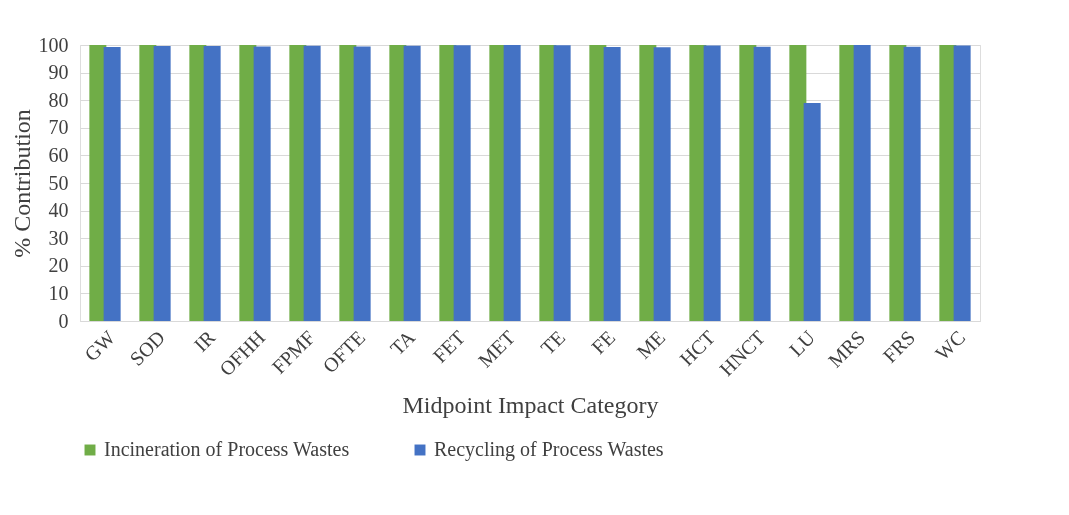 The width and height of the screenshot is (1069, 515). Describe the element at coordinates (58, 265) in the screenshot. I see `y-tick-label: 20` at that location.